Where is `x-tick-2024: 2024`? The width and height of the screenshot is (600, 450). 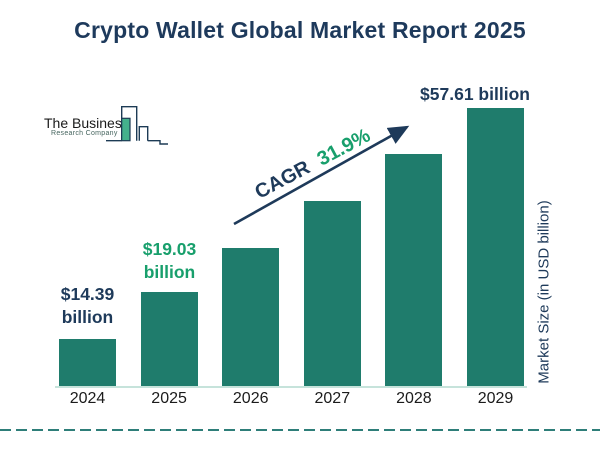
x-tick-2024: 2024 is located at coordinates (87, 398).